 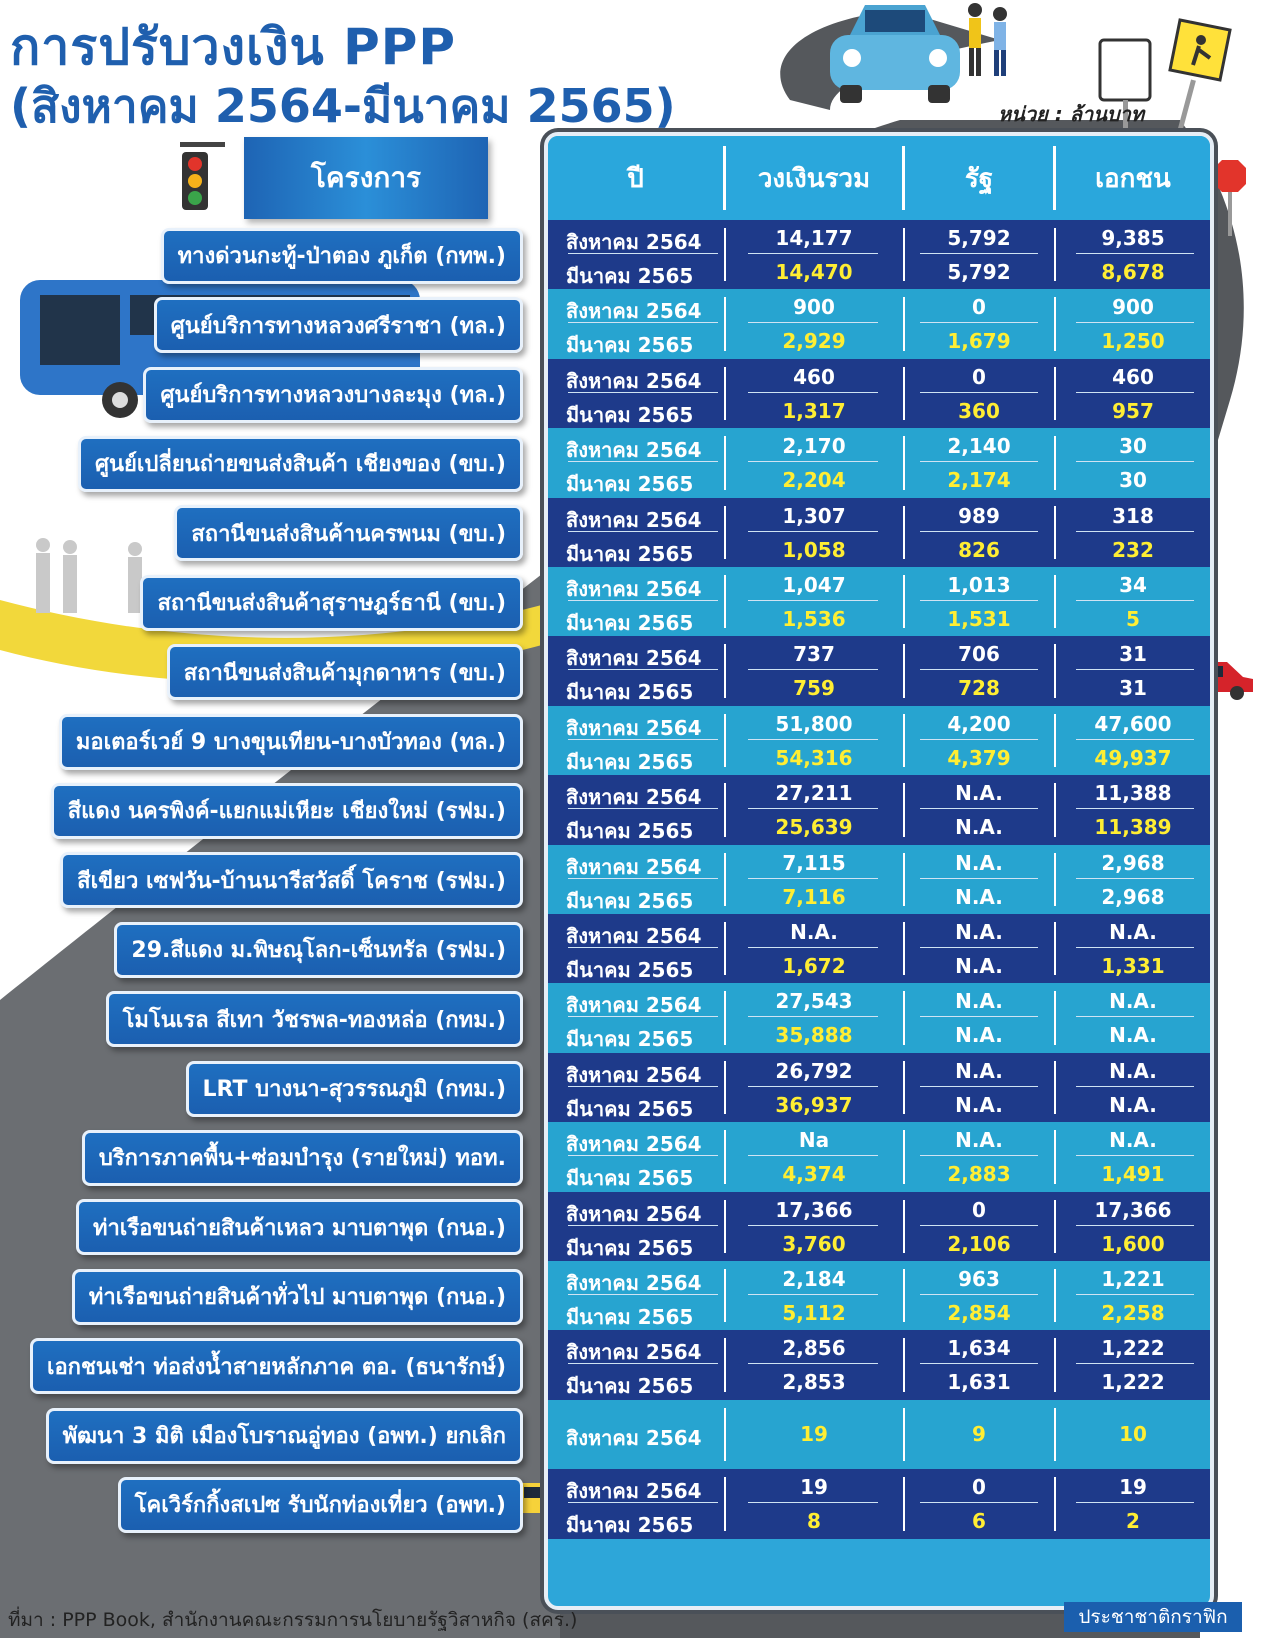 I want to click on private-value-cell: 2,258, so click(x=1133, y=1313).